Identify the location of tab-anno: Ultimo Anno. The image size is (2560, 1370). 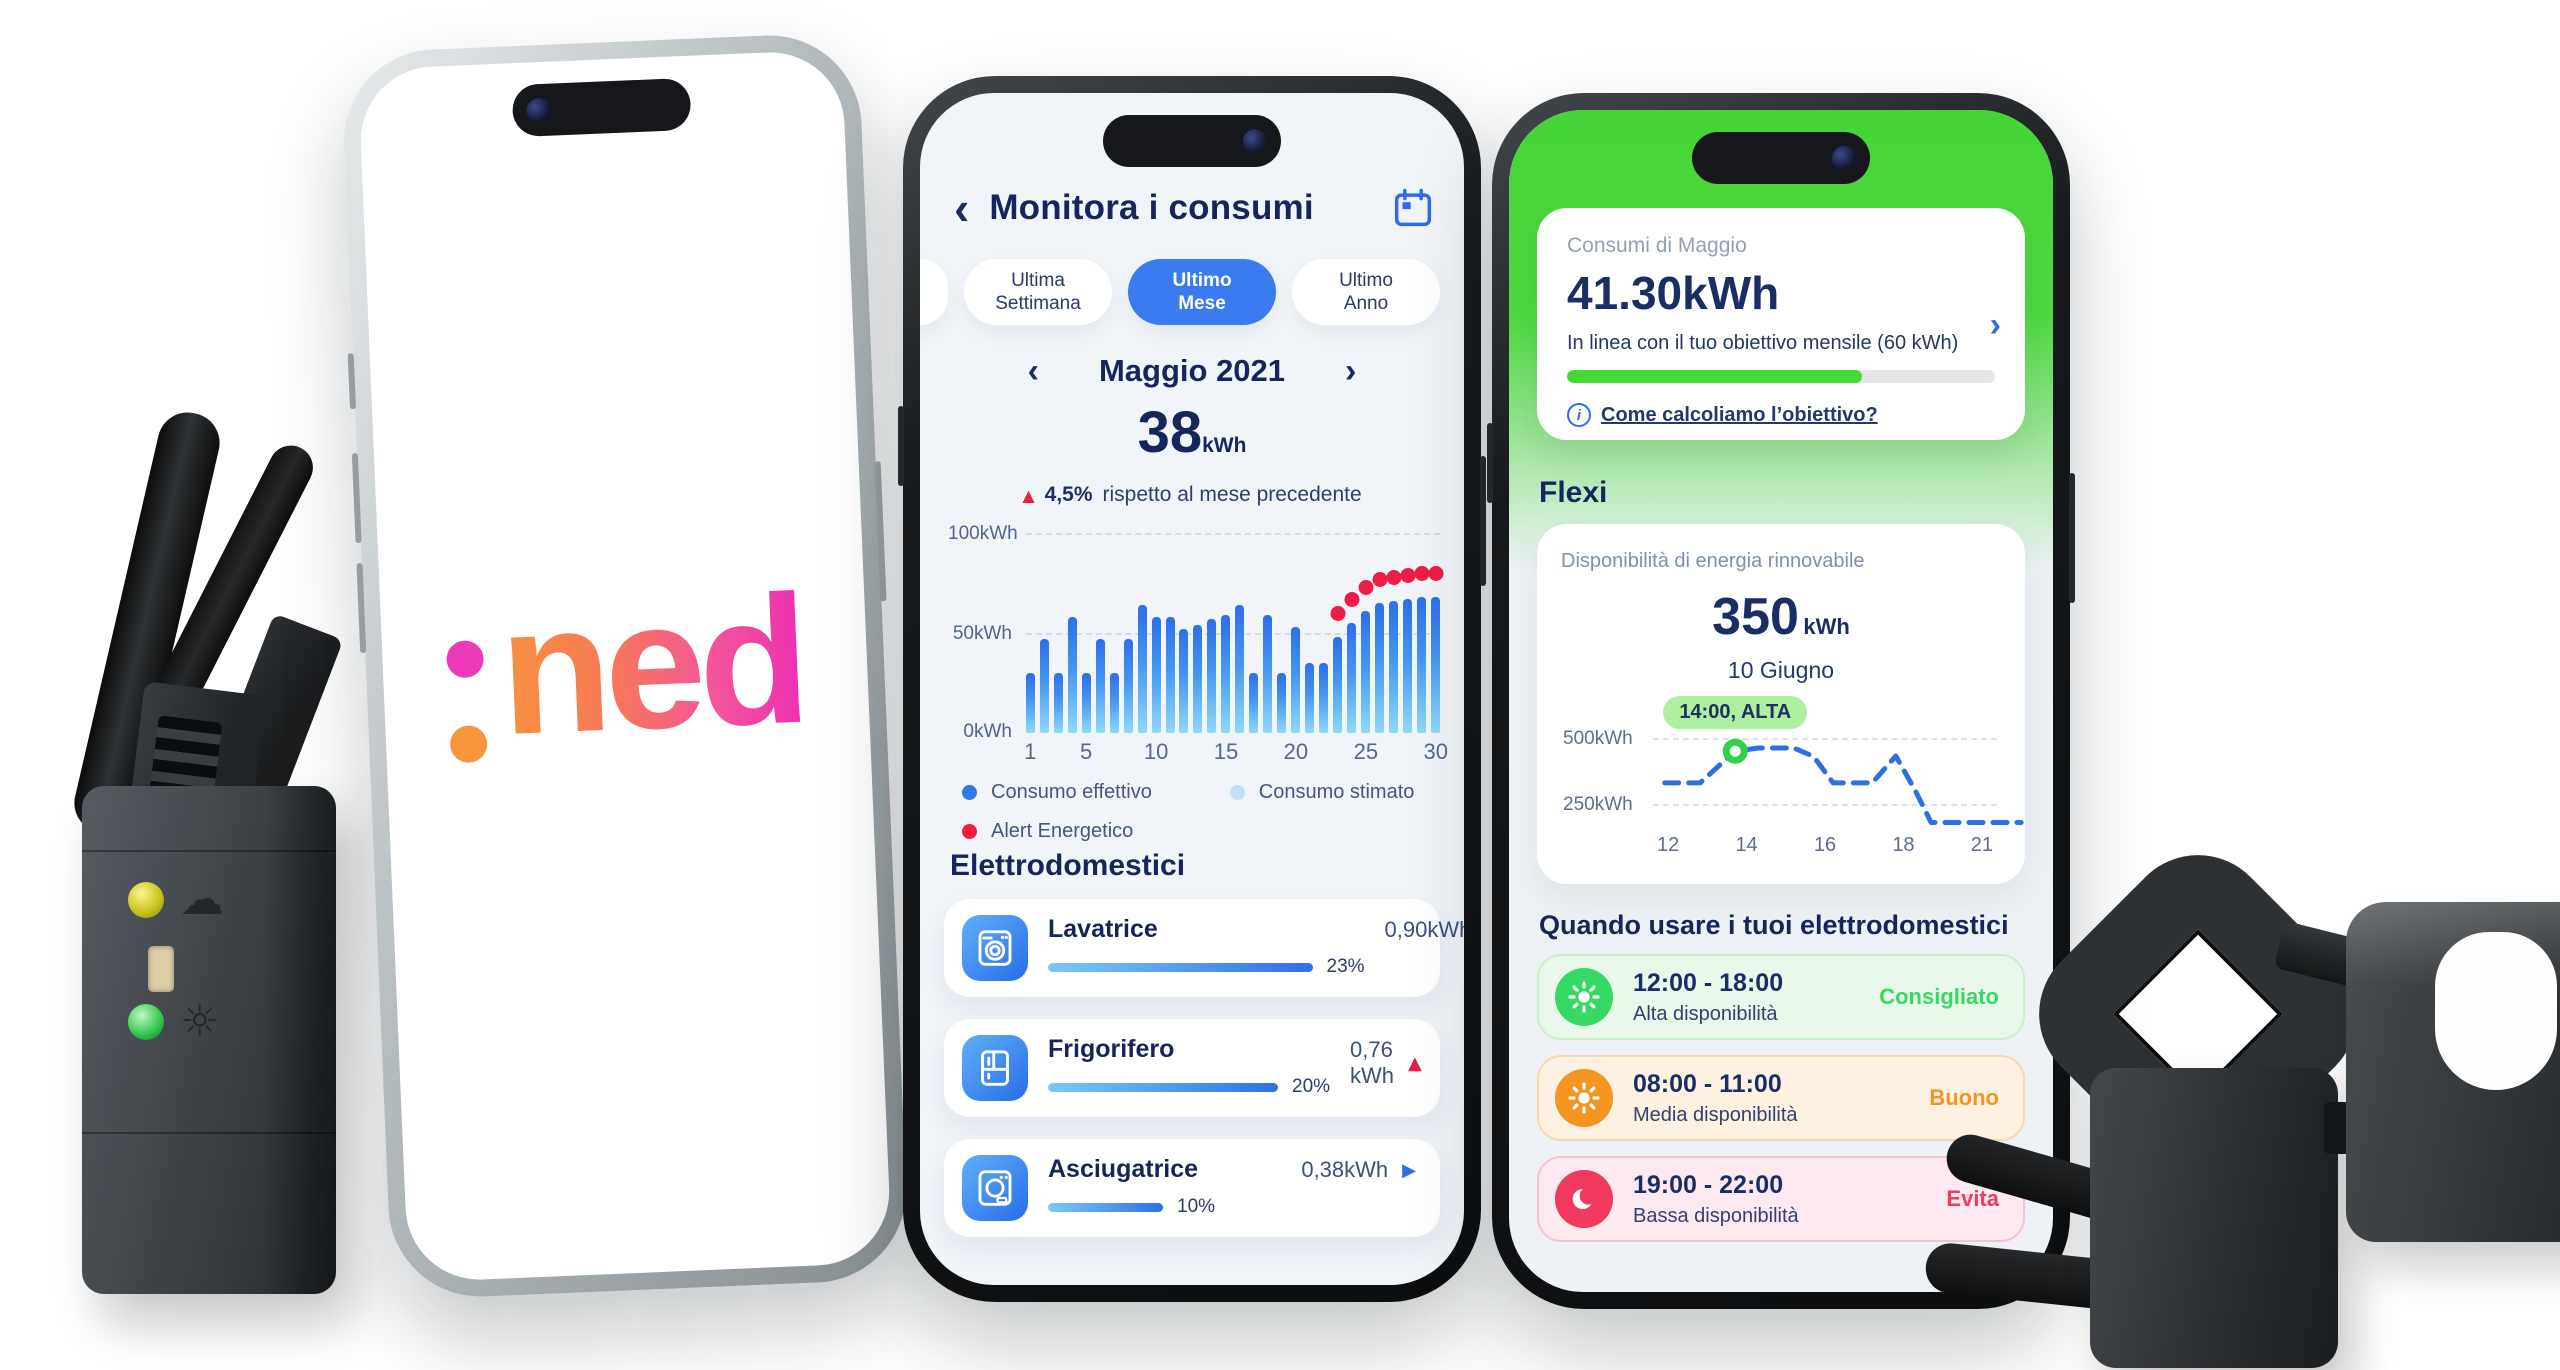
(1366, 292).